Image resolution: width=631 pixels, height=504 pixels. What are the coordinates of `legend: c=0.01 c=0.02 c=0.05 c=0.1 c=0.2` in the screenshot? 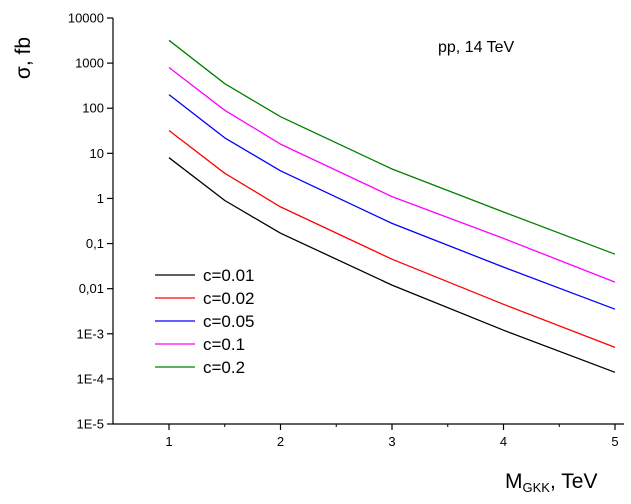 It's located at (205, 321).